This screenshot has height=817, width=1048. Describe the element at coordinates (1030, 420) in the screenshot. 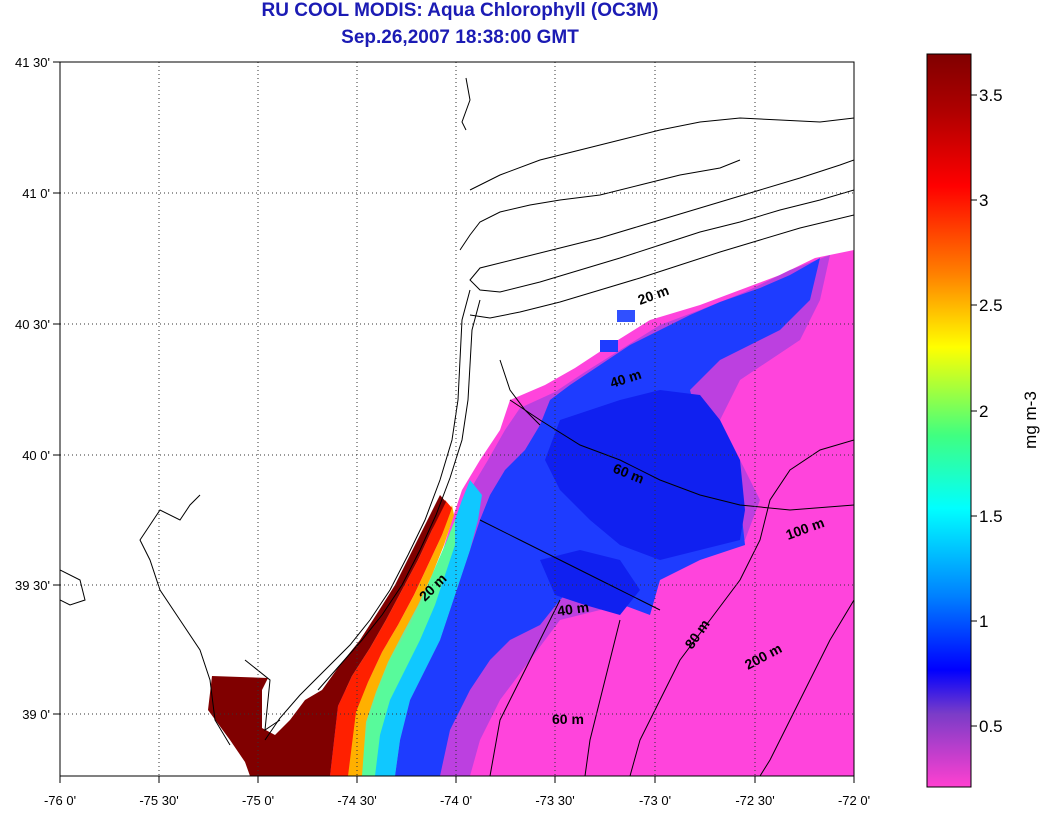

I see `colorbar-unit-label: mg m-3` at that location.